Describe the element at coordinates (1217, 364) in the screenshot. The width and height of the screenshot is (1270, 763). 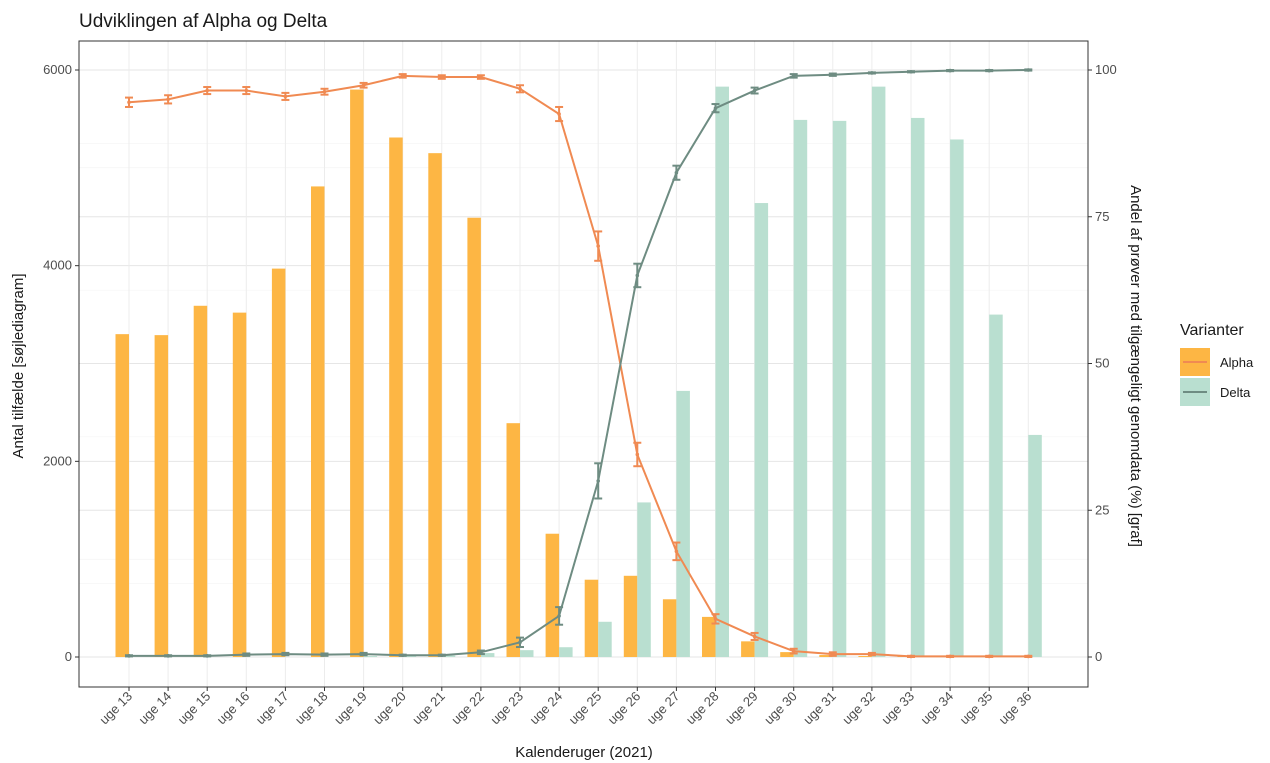
I see `legend: Varianter Alpha Delta` at that location.